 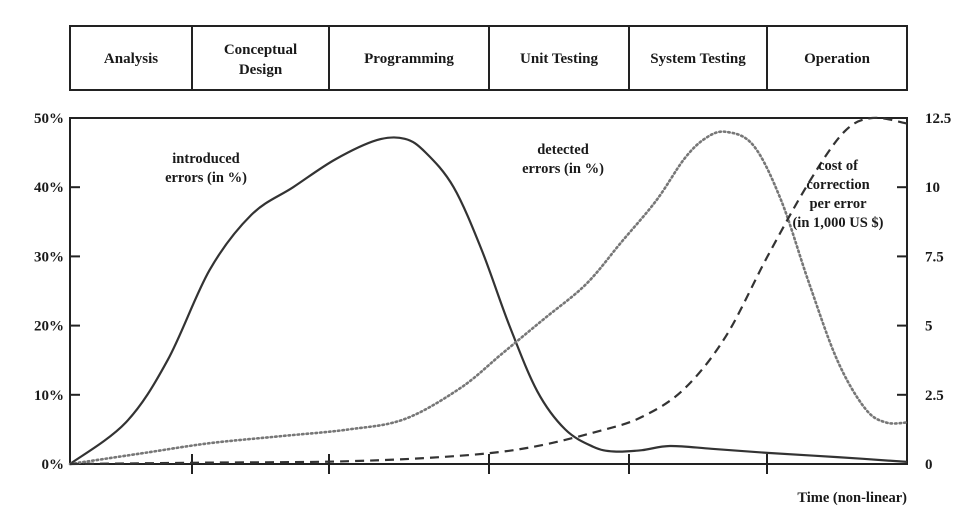 What do you see at coordinates (49, 188) in the screenshot?
I see `left-tick-label: 40%` at bounding box center [49, 188].